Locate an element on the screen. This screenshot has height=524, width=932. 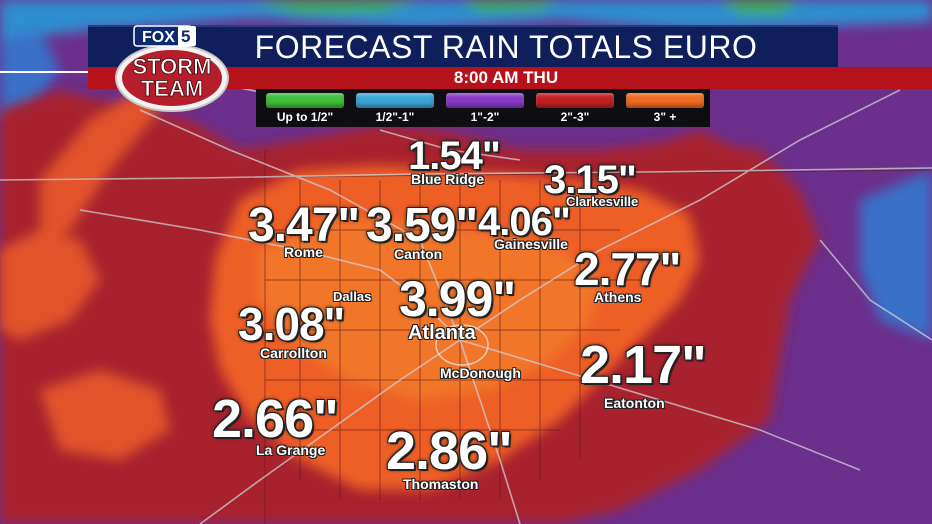
city-eatonton: Eatonton is located at coordinates (634, 403).